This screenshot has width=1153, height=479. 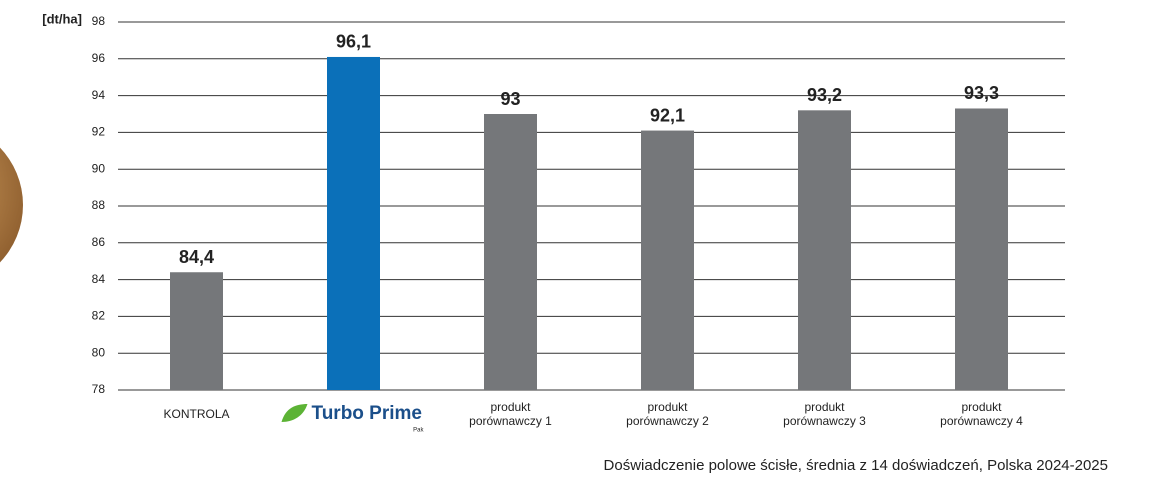 I want to click on y-unit: [dt/ha], so click(x=62, y=18).